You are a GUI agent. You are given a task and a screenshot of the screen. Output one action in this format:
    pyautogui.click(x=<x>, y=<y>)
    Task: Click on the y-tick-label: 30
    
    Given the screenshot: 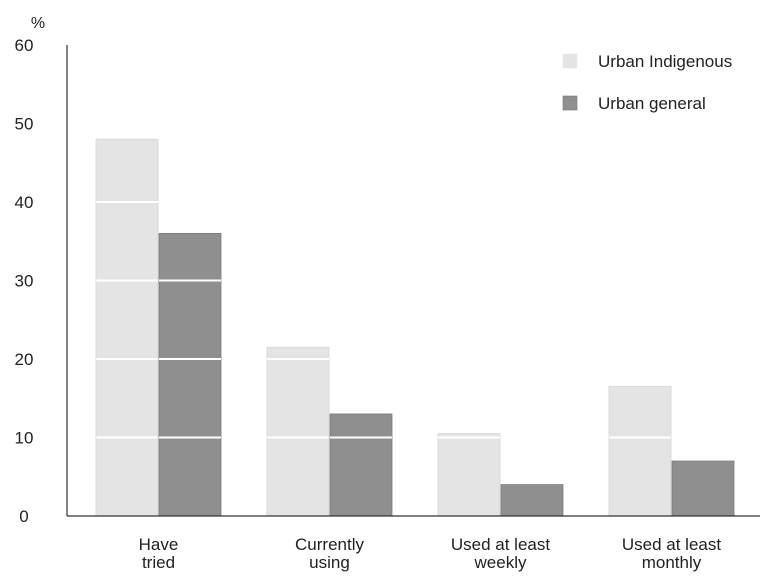 What is the action you would take?
    pyautogui.click(x=24, y=281)
    